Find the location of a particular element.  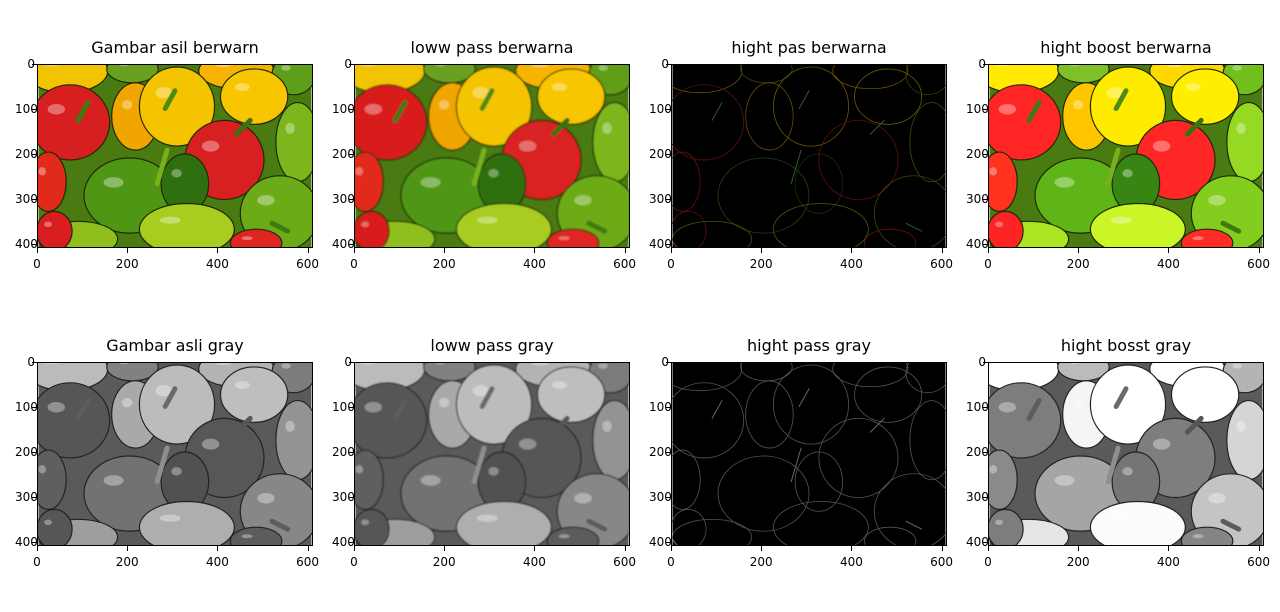

subplot-highboost-gray: hight bosst gray 0 100 200 300 400 0 200 400 600 is located at coordinates (1118, 452).